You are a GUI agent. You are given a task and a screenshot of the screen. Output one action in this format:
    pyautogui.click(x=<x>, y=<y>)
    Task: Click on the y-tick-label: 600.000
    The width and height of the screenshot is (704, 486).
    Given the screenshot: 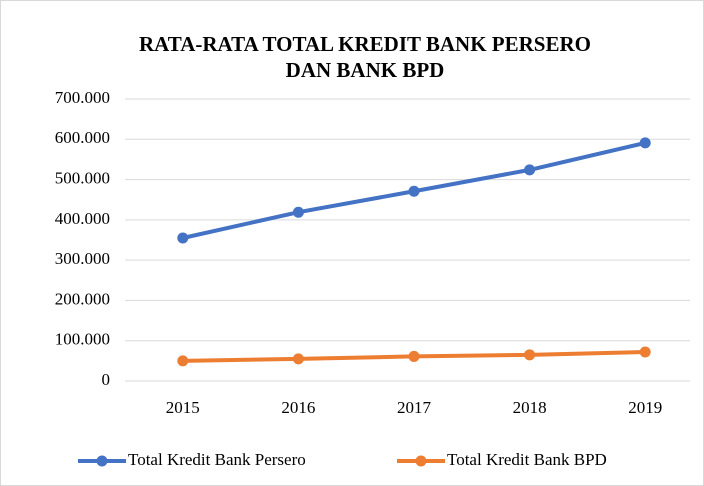 What is the action you would take?
    pyautogui.click(x=82, y=137)
    